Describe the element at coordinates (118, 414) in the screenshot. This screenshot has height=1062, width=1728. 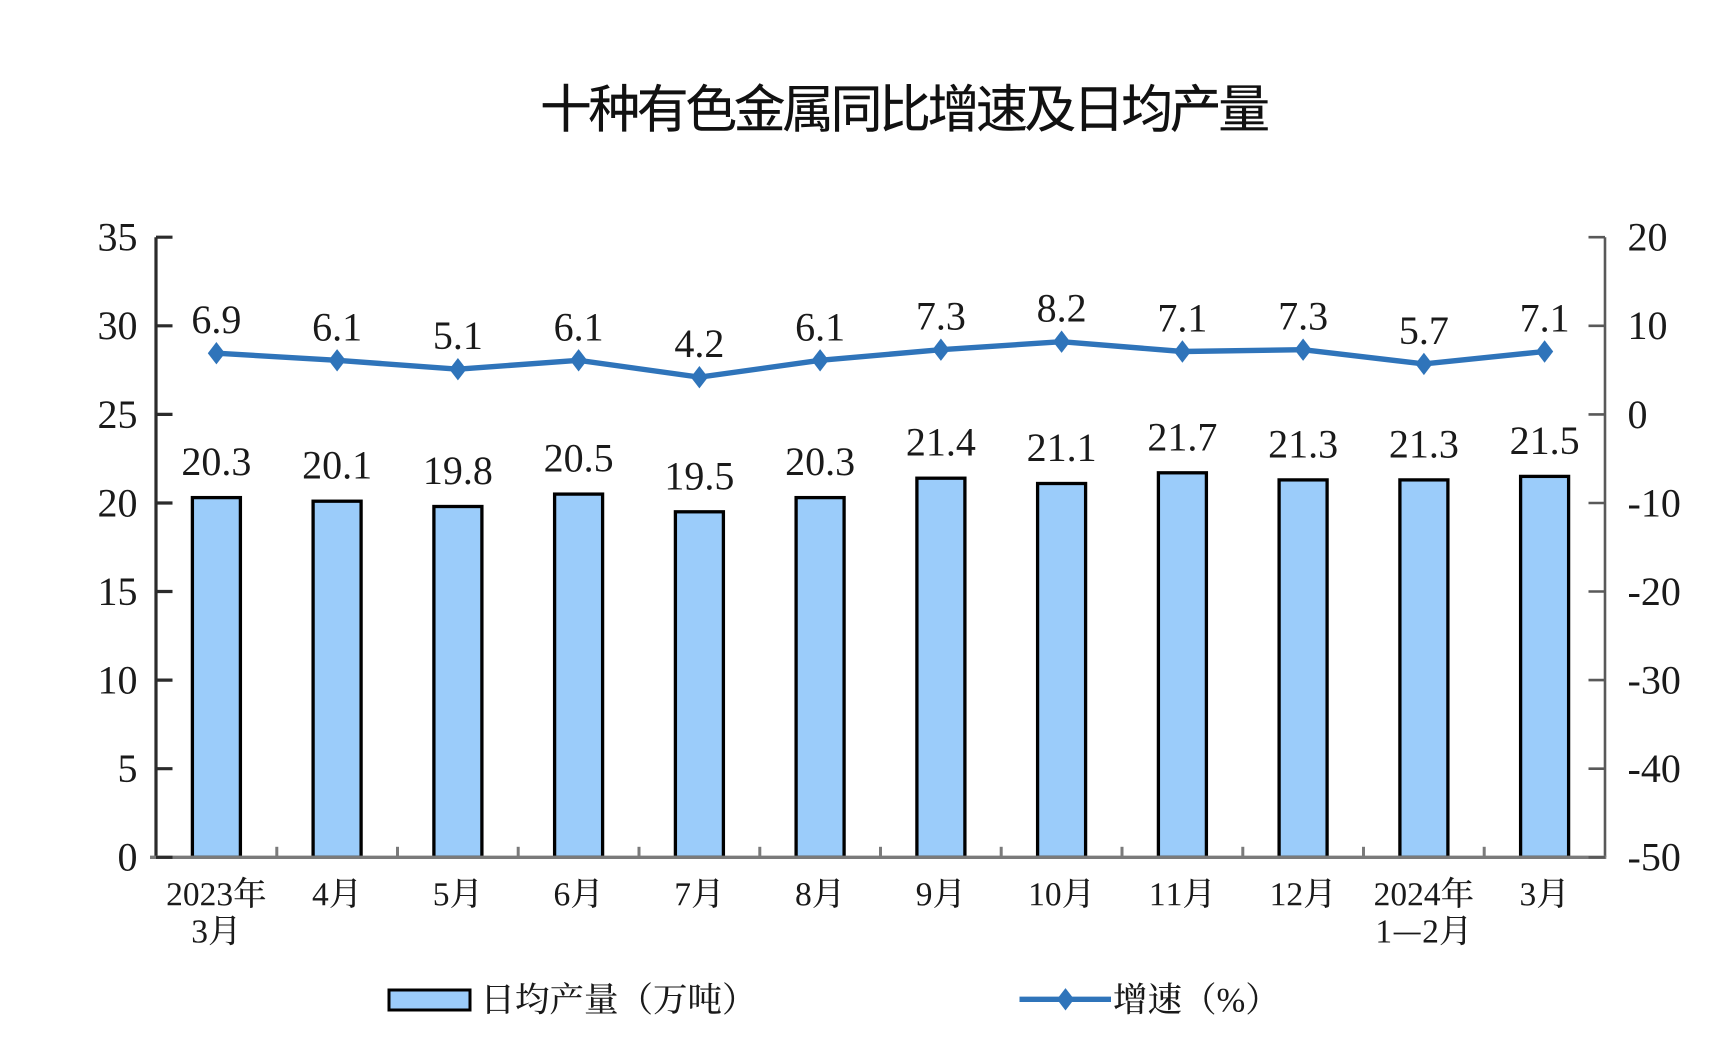
I see `svg-text: 25` at that location.